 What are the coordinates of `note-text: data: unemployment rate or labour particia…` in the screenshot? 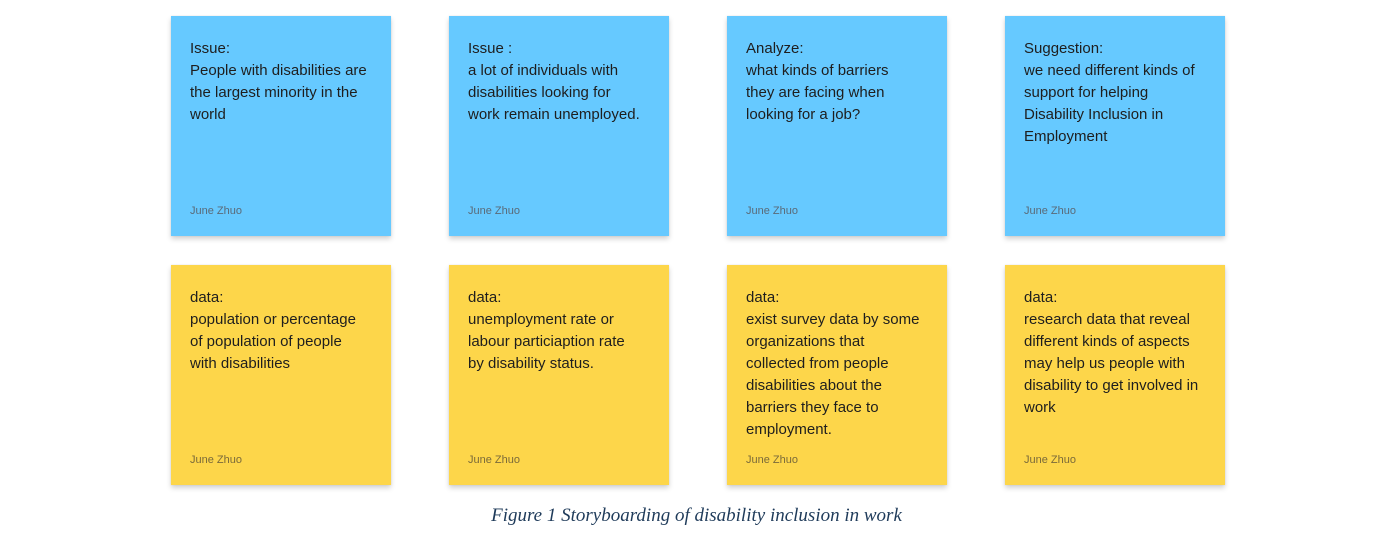 It's located at (559, 331).